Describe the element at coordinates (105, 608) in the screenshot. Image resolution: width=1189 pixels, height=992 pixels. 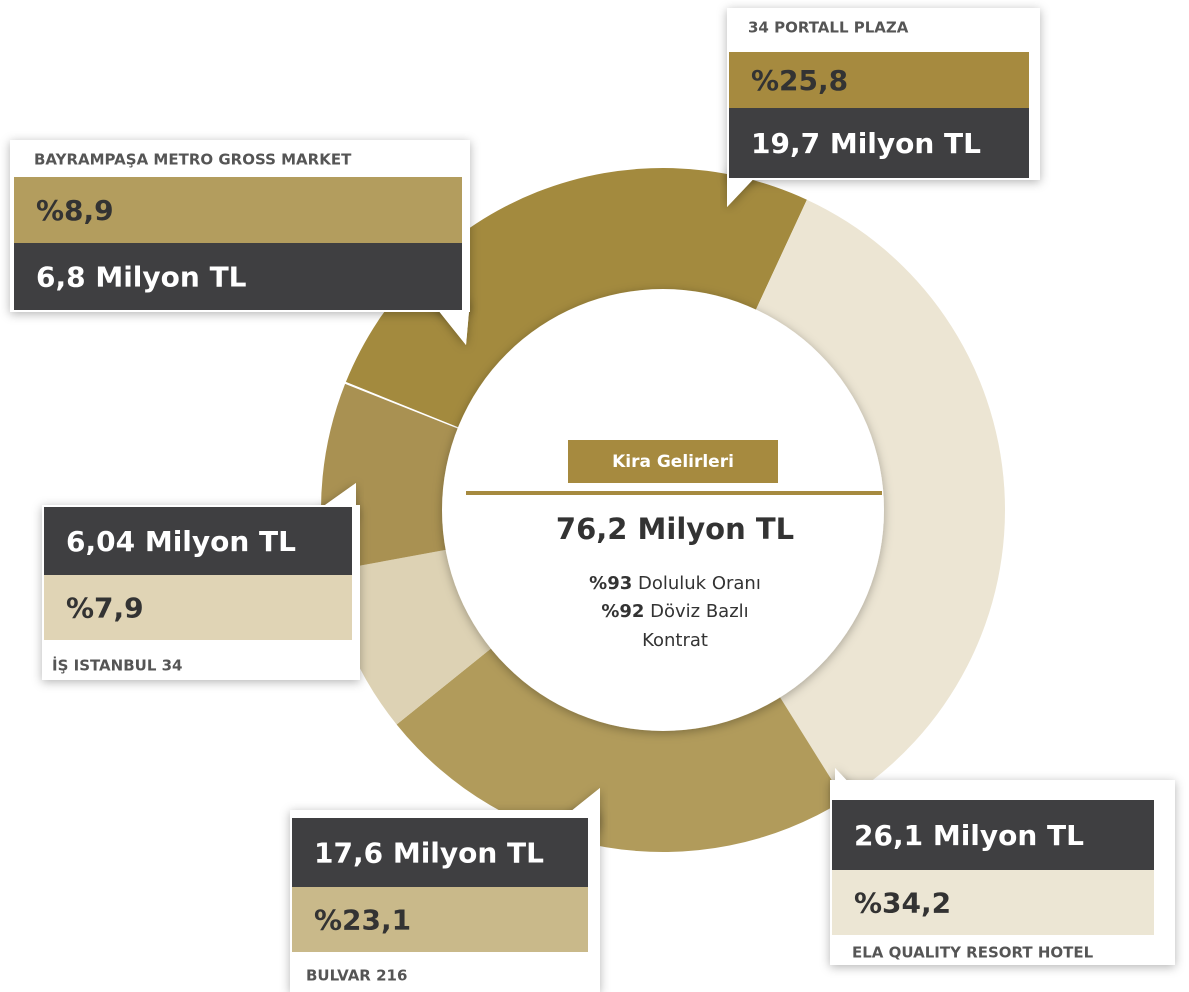
I see `pct-label: %7,9` at that location.